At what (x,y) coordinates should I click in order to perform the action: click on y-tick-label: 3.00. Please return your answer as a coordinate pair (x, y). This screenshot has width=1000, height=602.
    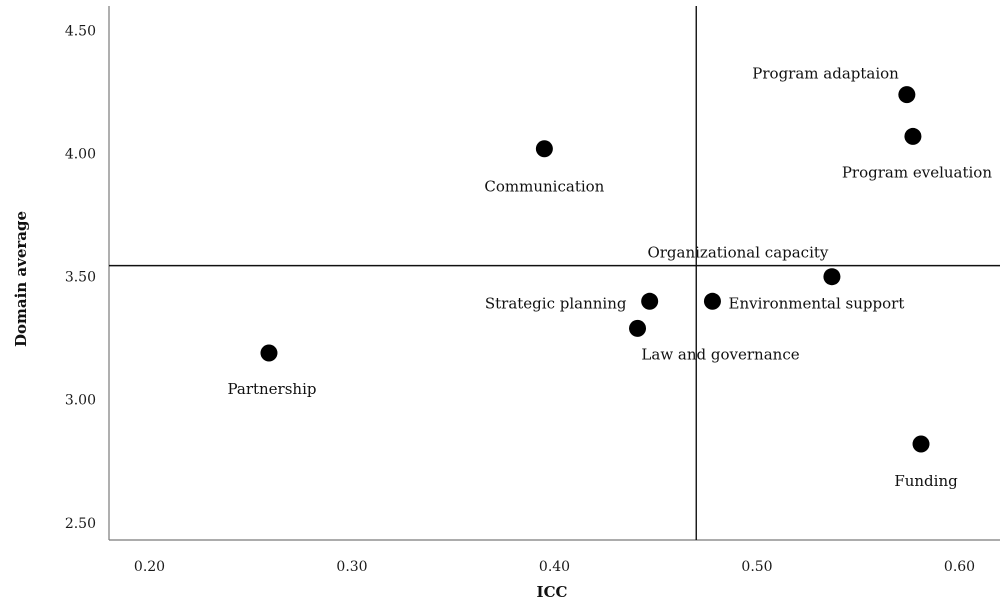
    Looking at the image, I should click on (80, 401).